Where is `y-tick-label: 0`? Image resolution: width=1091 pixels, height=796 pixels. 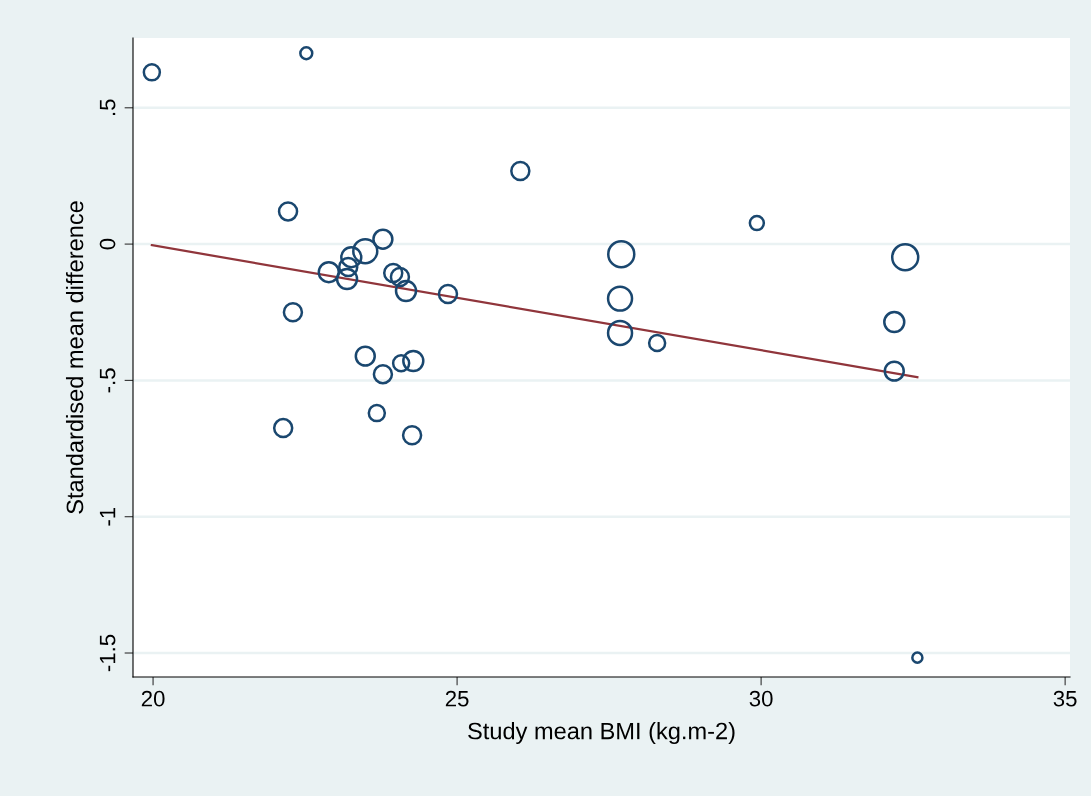 y-tick-label: 0 is located at coordinates (107, 244).